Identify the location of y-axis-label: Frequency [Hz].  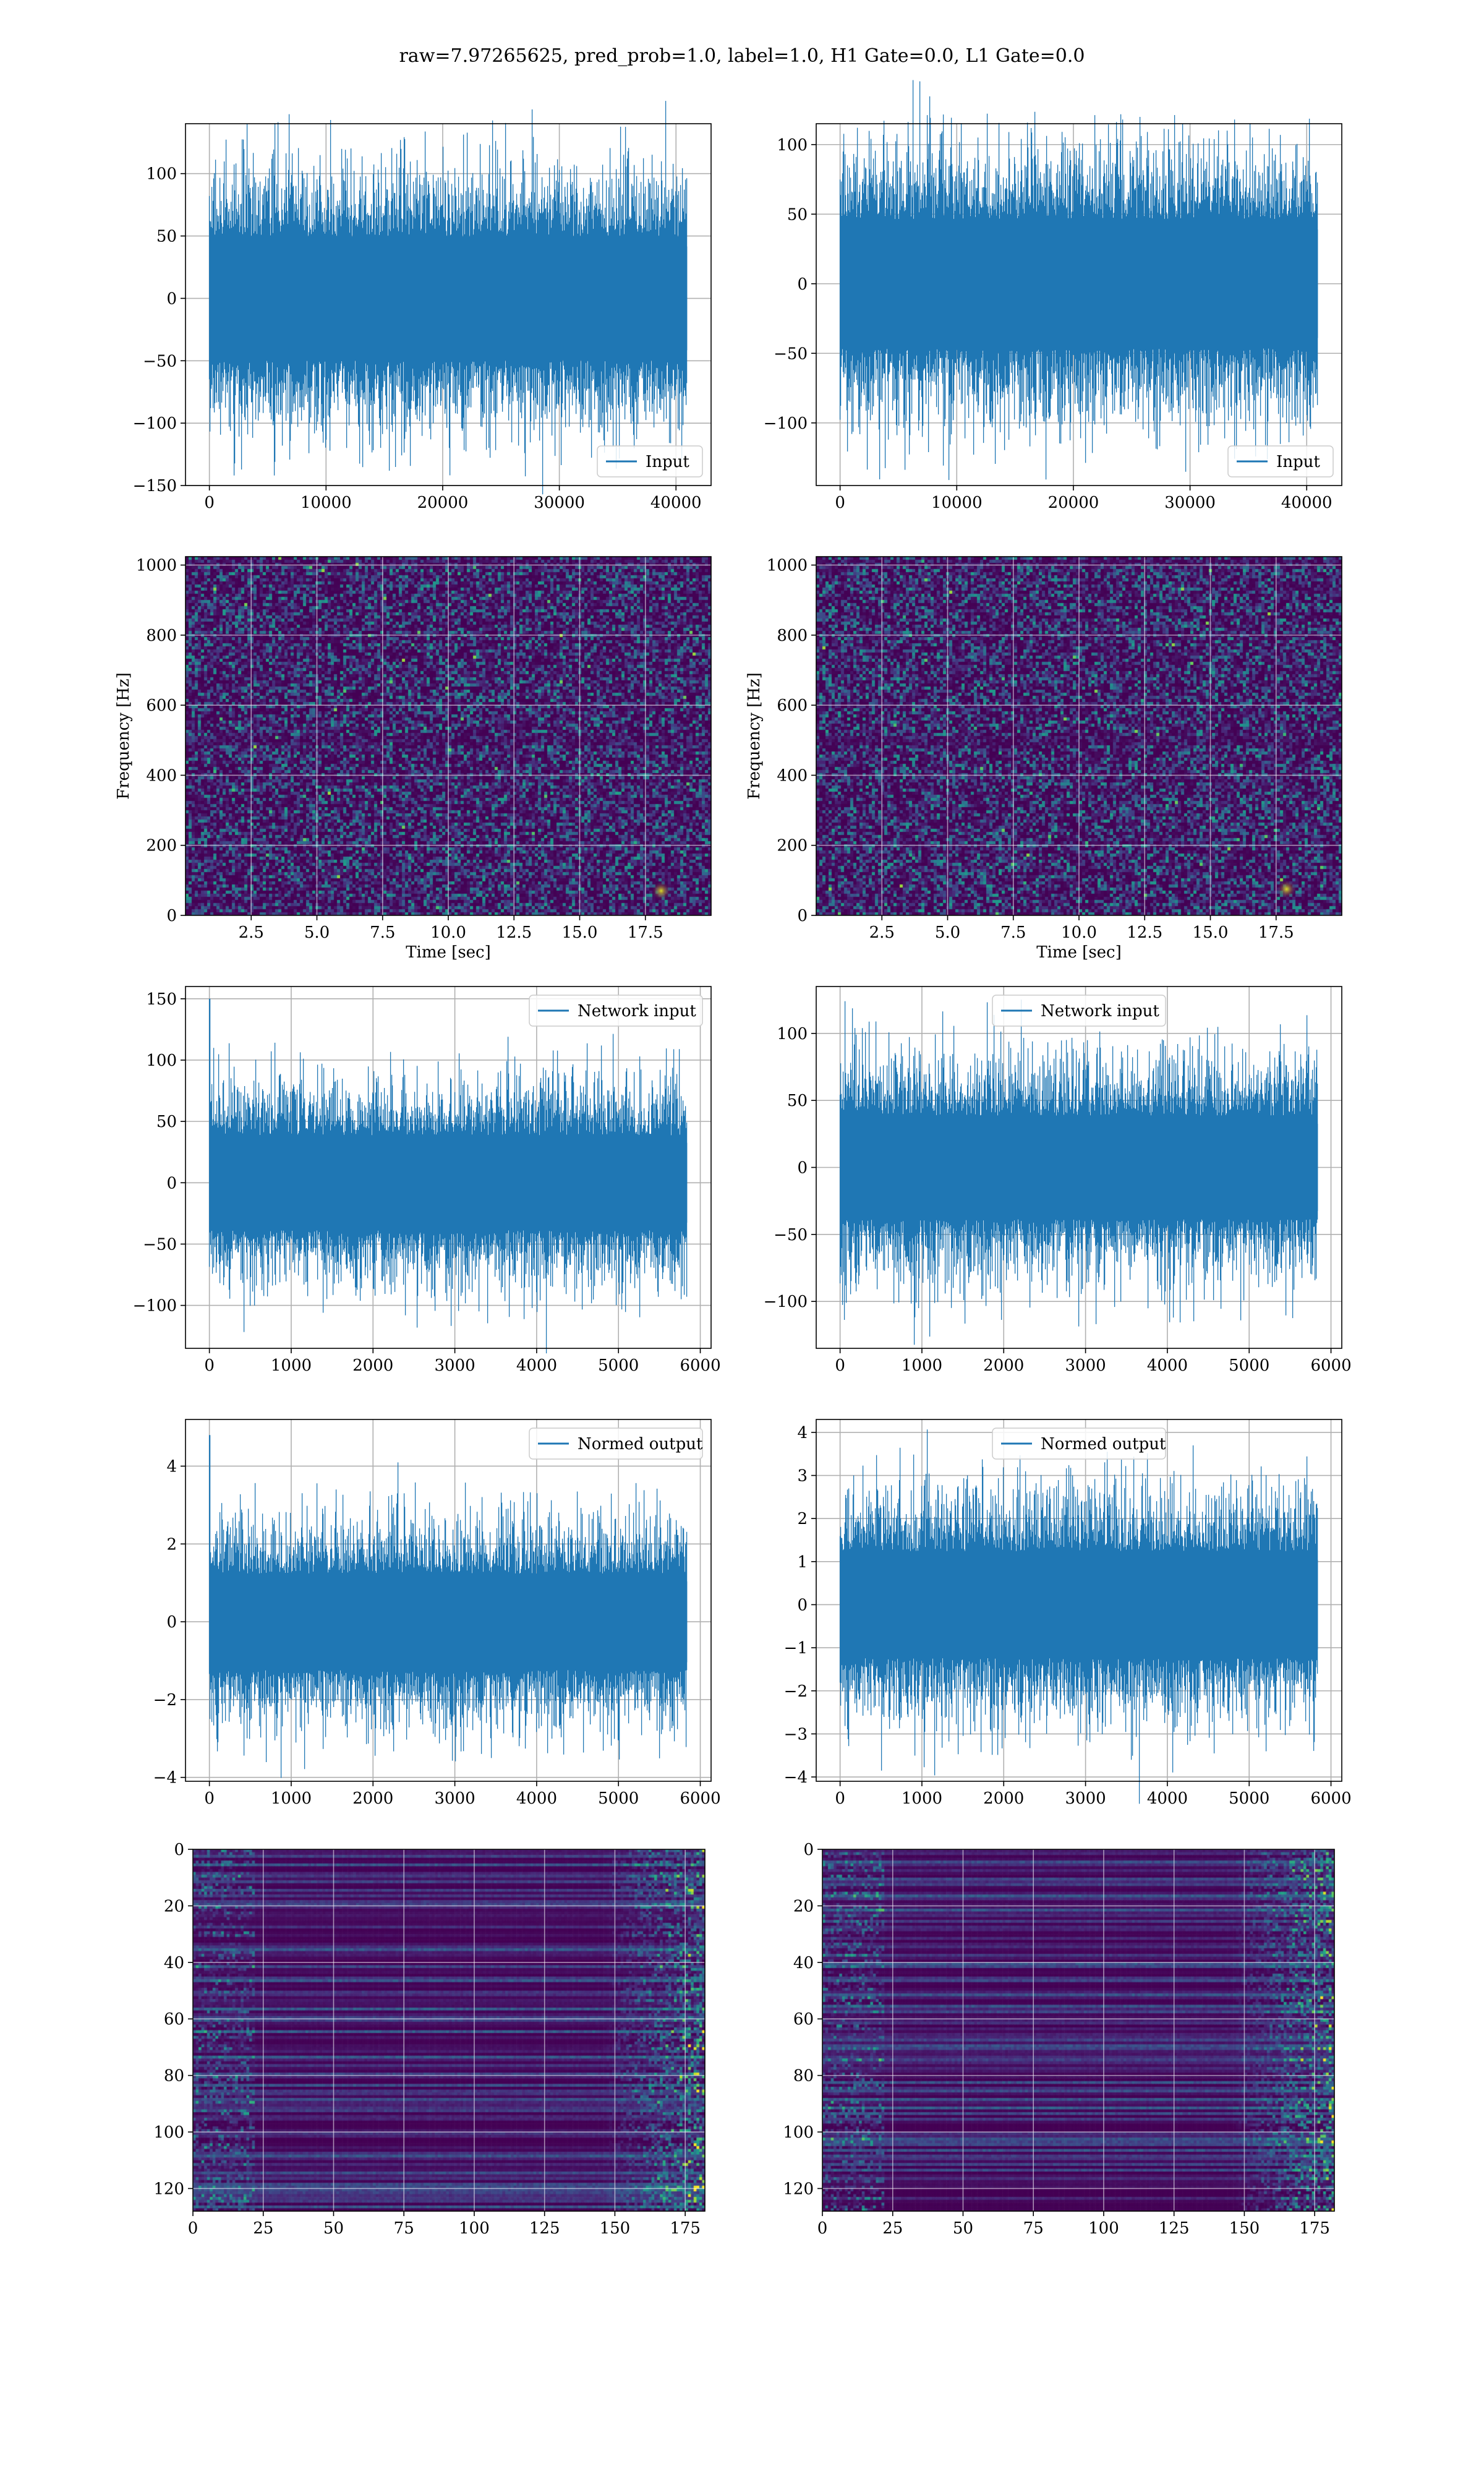
(123, 736).